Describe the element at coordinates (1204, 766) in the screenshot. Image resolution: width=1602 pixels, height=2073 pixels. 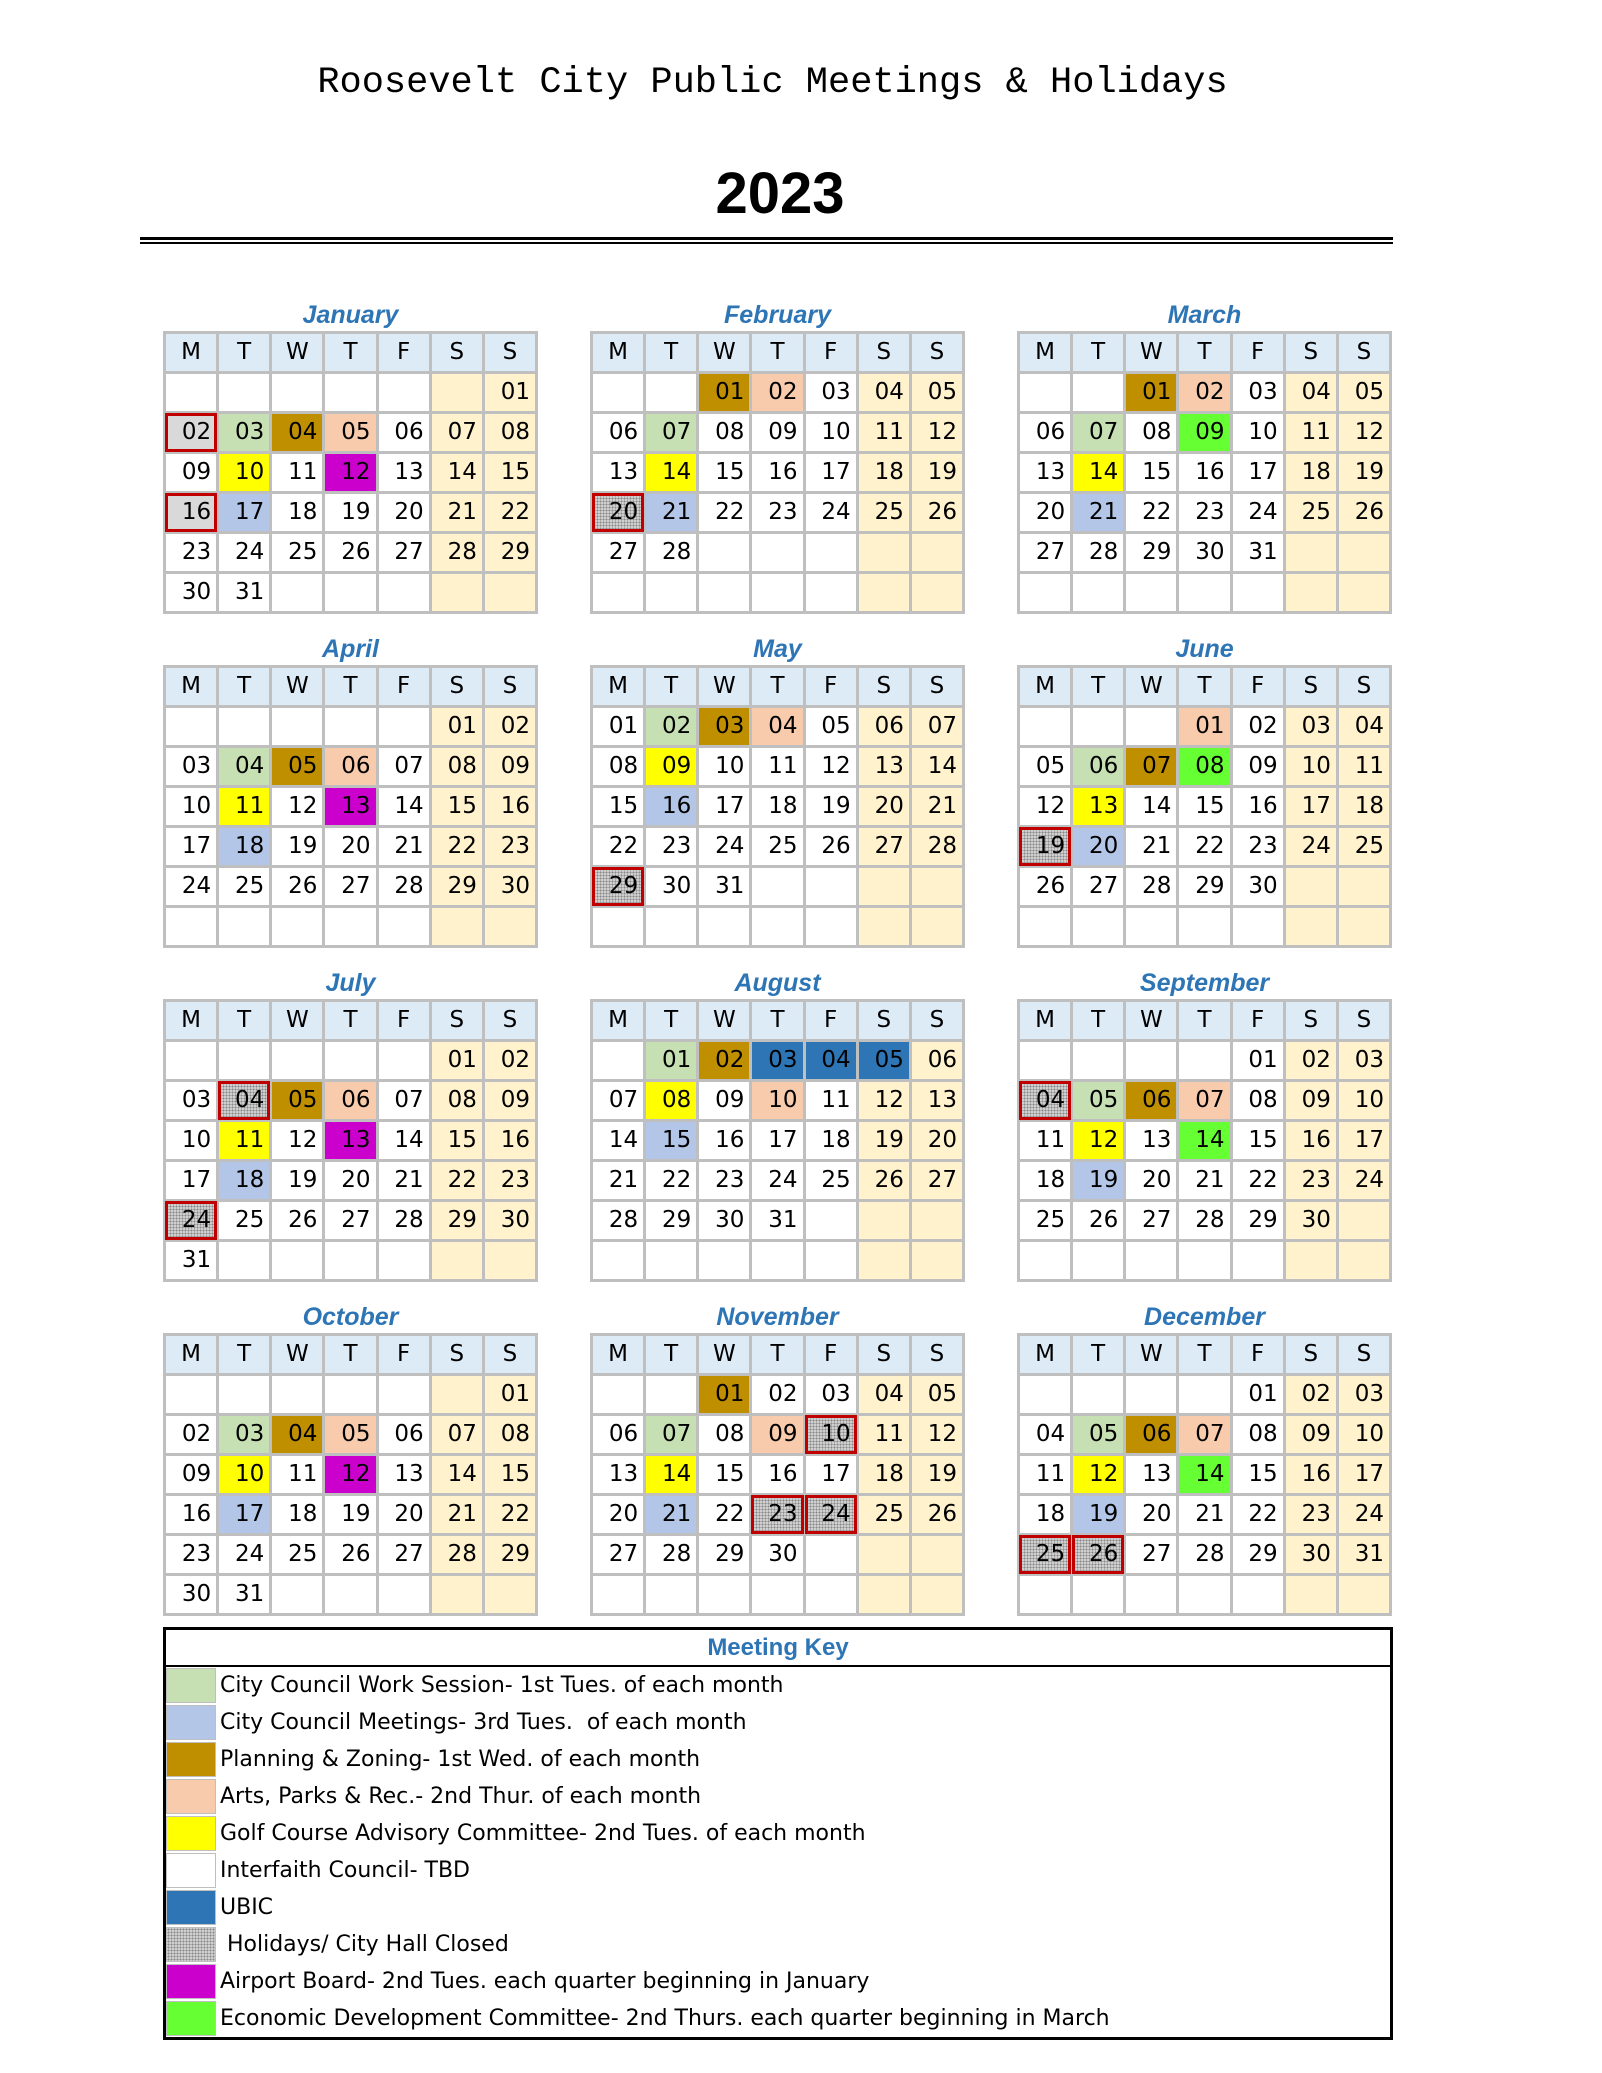
I see `day-cell-ed: 08` at that location.